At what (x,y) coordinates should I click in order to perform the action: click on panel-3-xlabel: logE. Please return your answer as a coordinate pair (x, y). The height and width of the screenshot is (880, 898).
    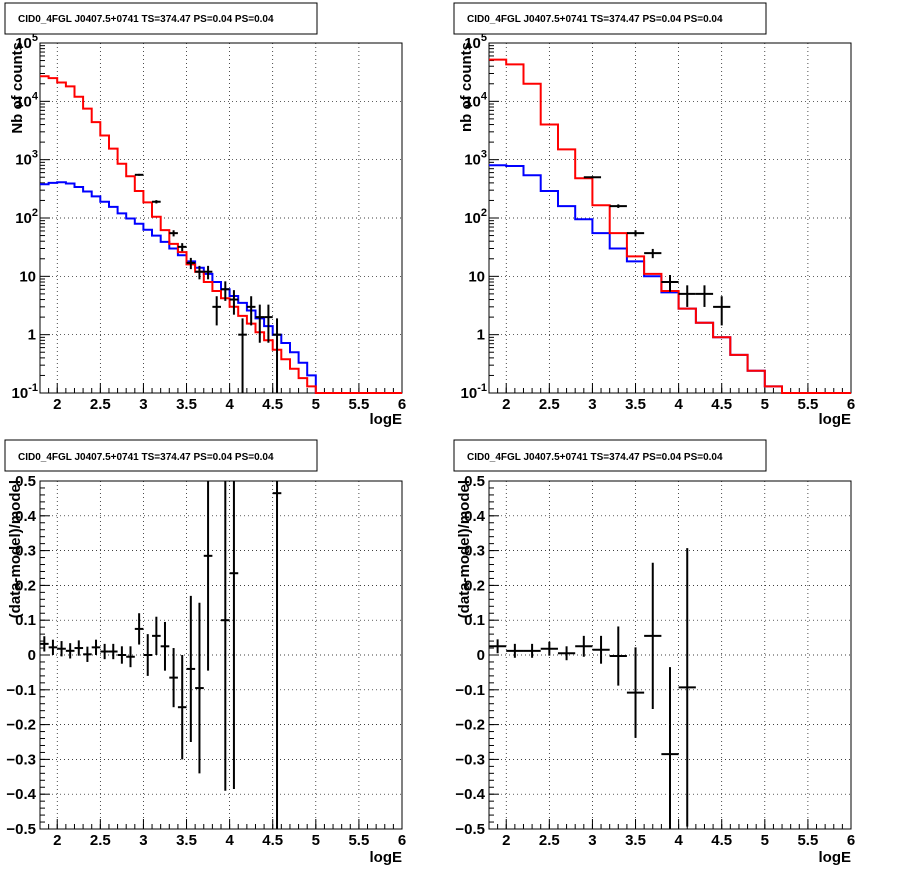
    Looking at the image, I should click on (386, 857).